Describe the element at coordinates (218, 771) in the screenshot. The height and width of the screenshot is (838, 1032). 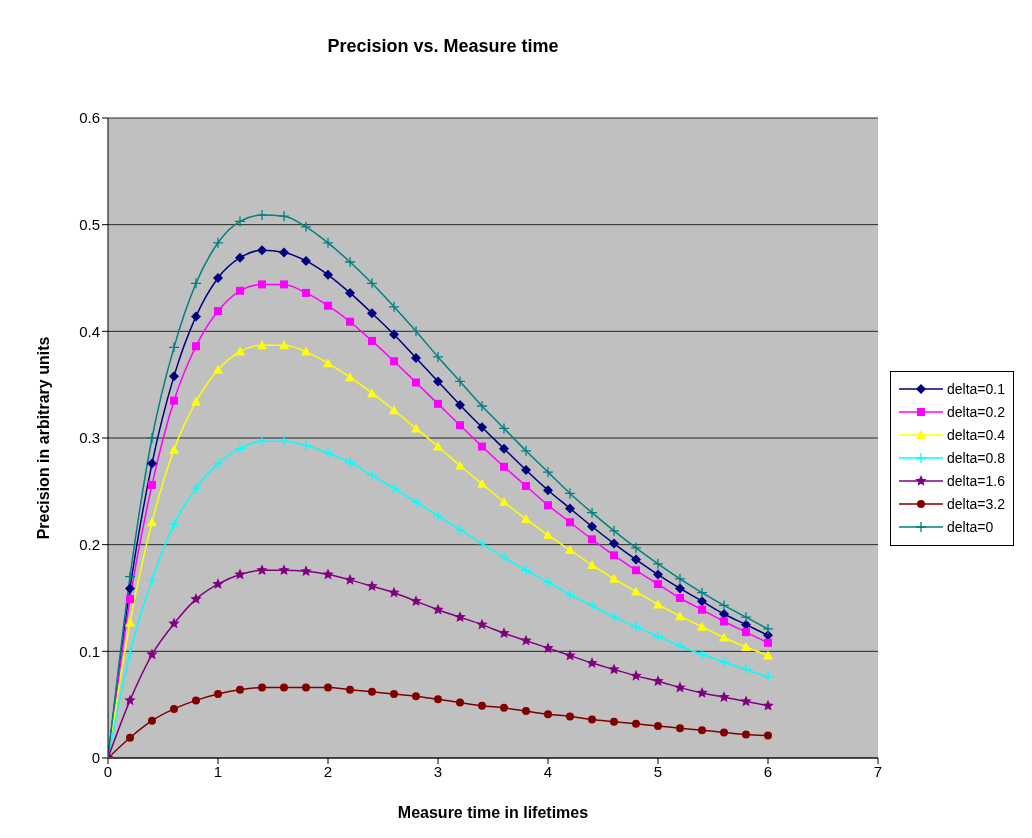
I see `x-tick-label: 1` at that location.